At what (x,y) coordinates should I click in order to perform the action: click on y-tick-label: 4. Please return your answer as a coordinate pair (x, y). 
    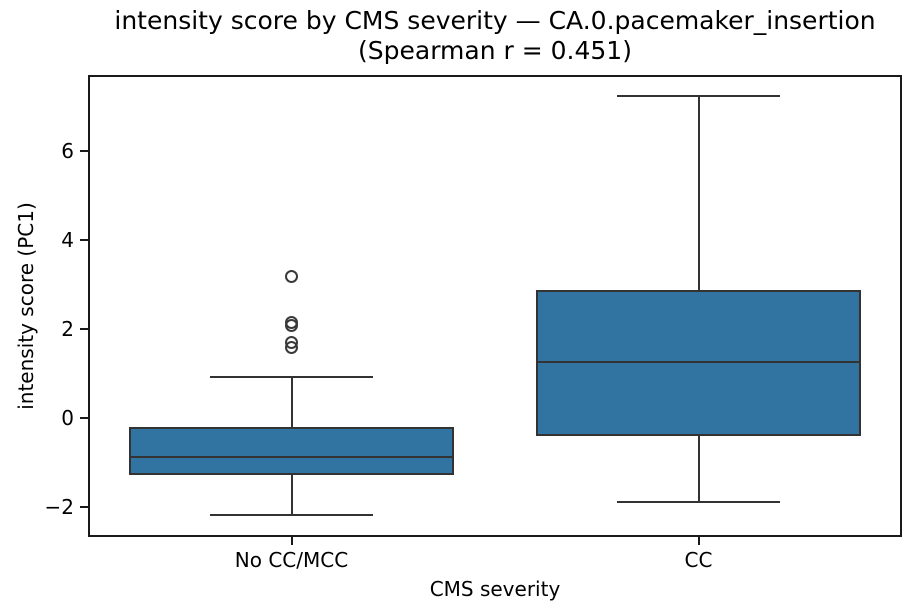
    Looking at the image, I should click on (67, 240).